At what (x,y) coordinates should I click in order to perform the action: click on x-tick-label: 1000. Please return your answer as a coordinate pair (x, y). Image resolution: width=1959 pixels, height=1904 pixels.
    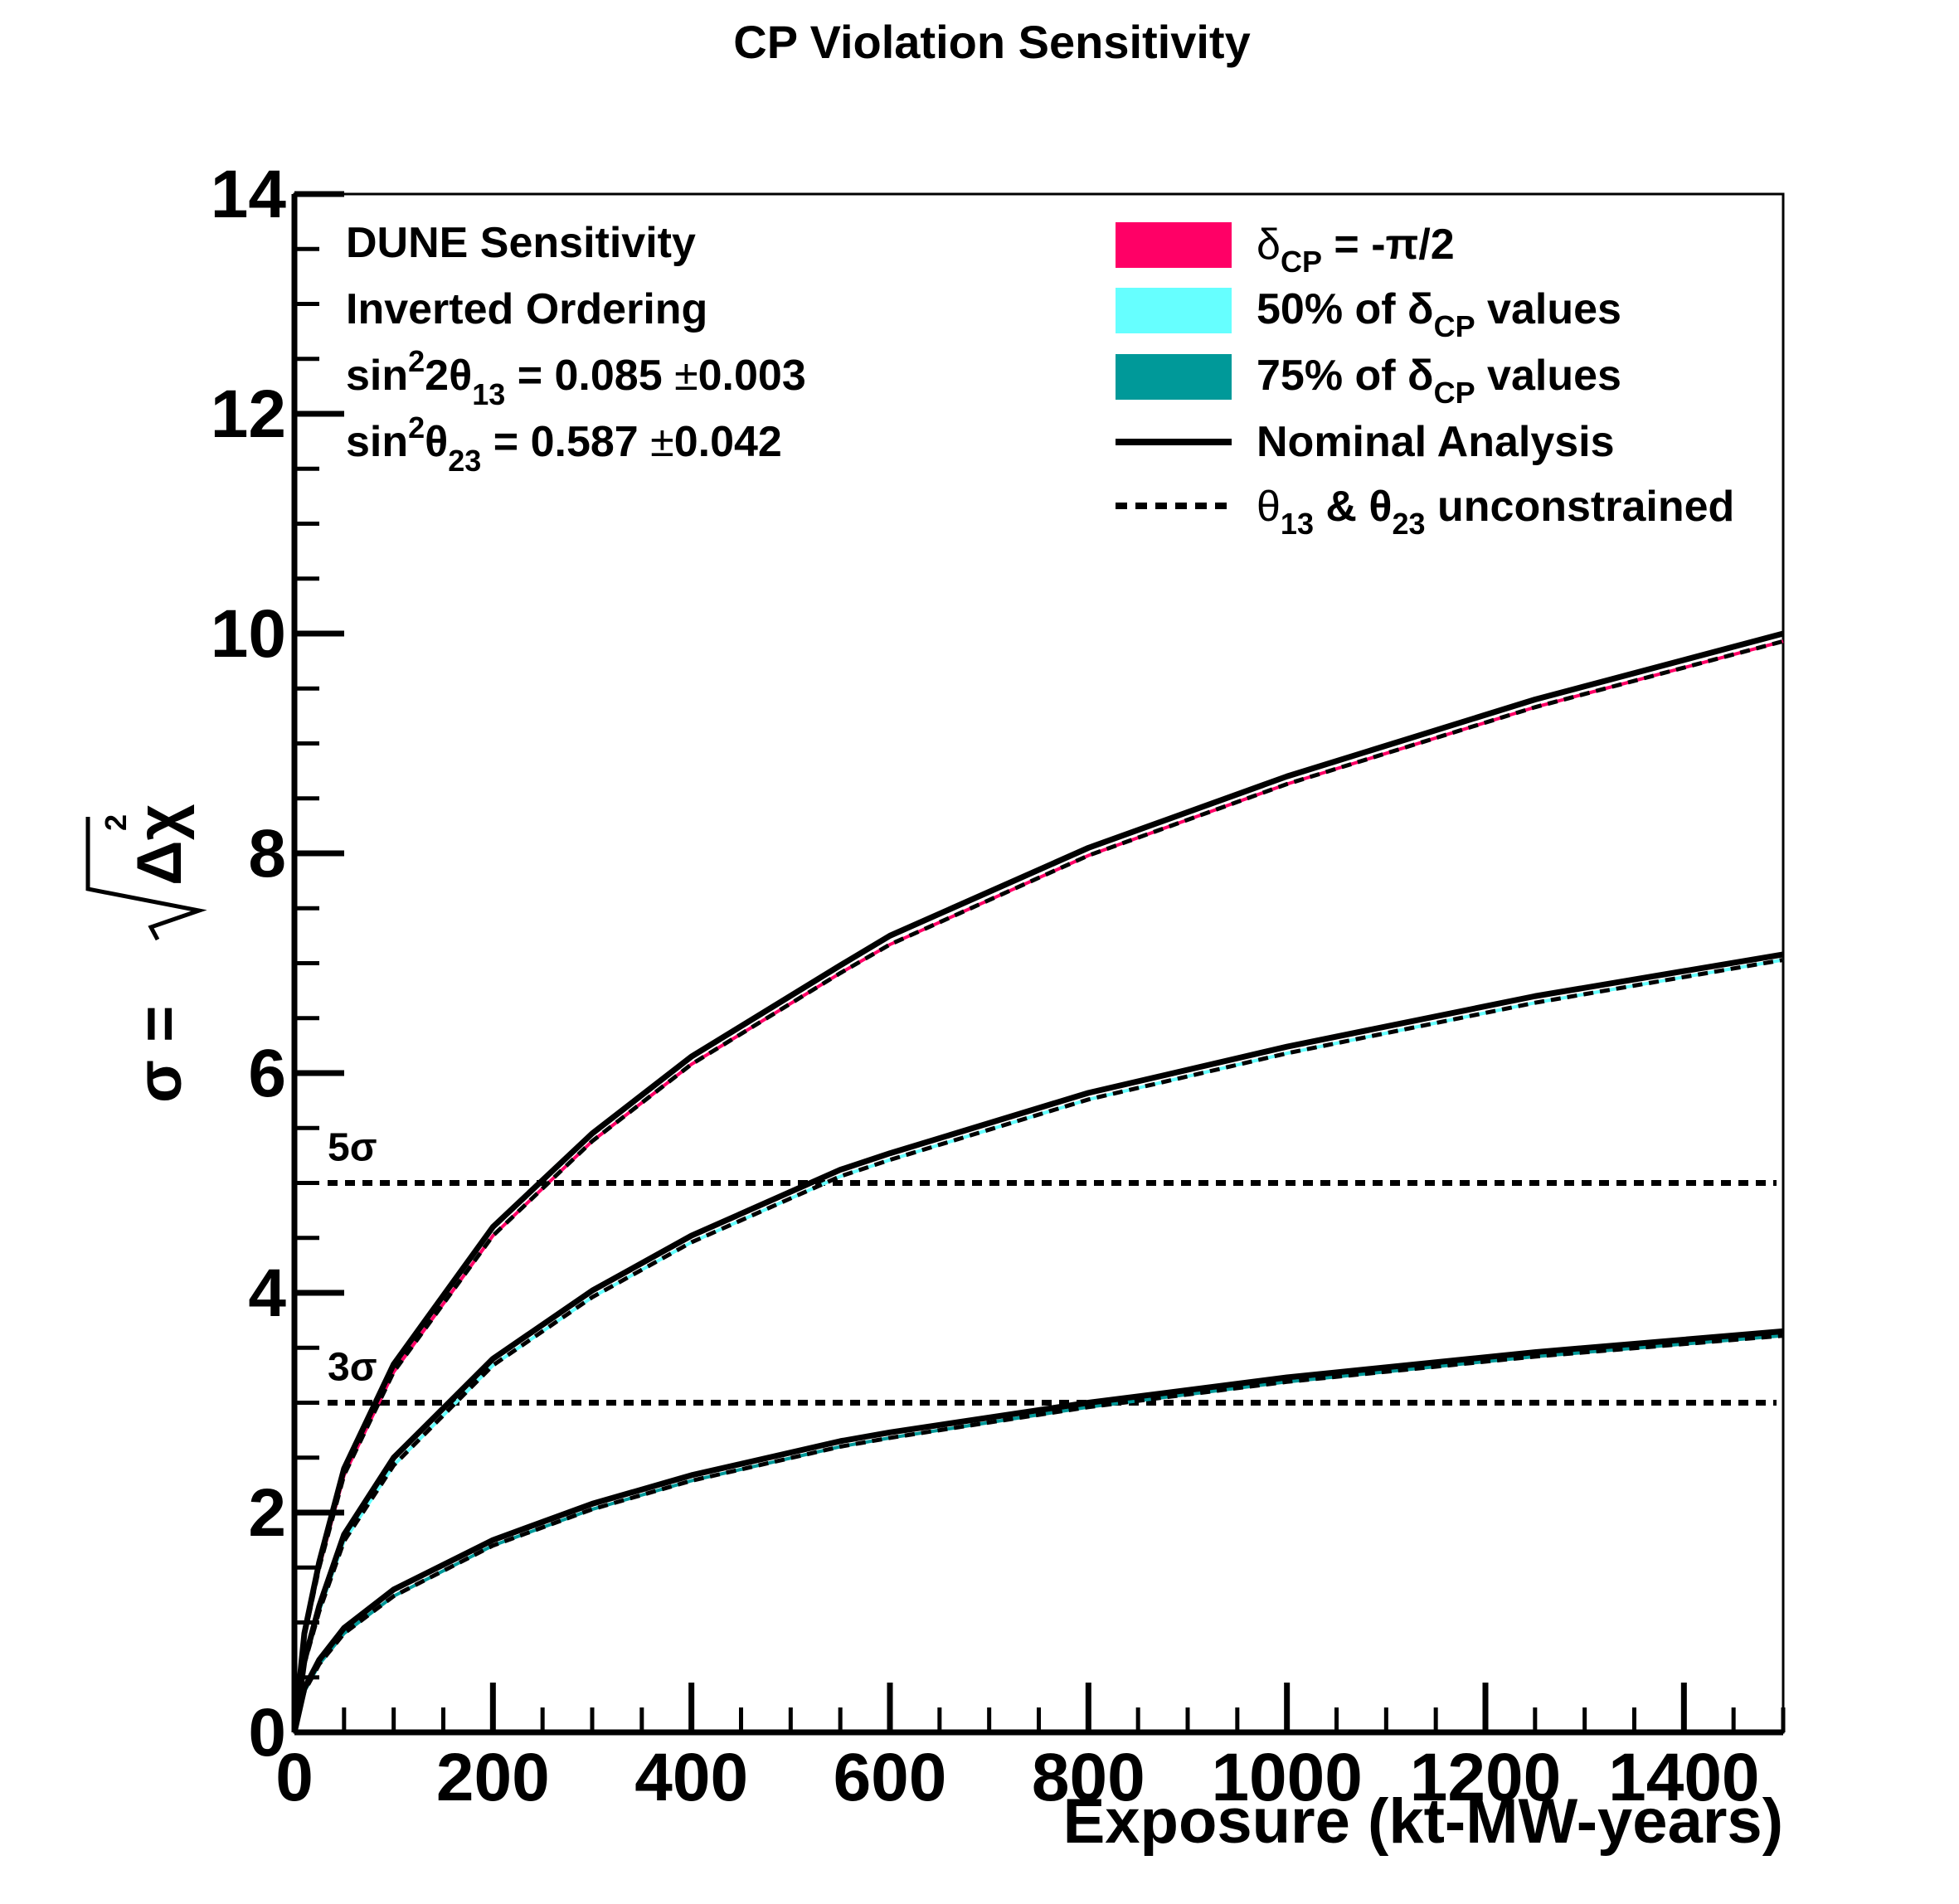
    Looking at the image, I should click on (1287, 1777).